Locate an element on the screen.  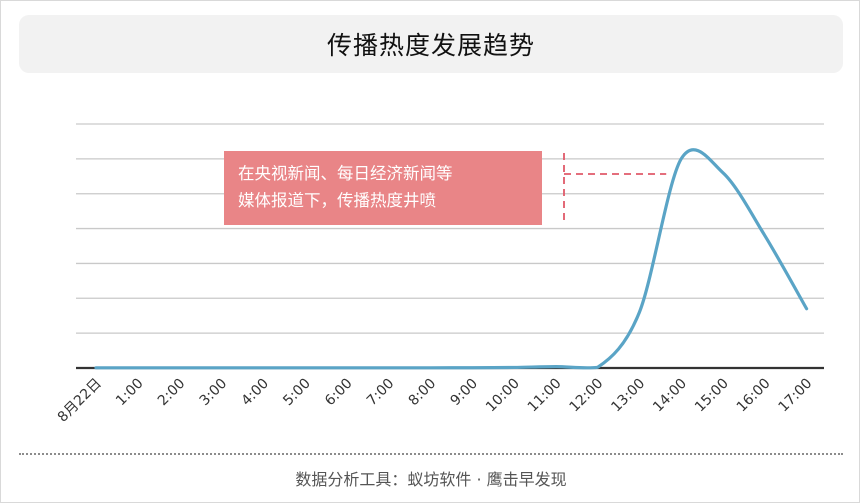
annotation-text: 在央视新闻、每日经济新闻等 媒体报道下，传播热度井喷 is located at coordinates (345, 187).